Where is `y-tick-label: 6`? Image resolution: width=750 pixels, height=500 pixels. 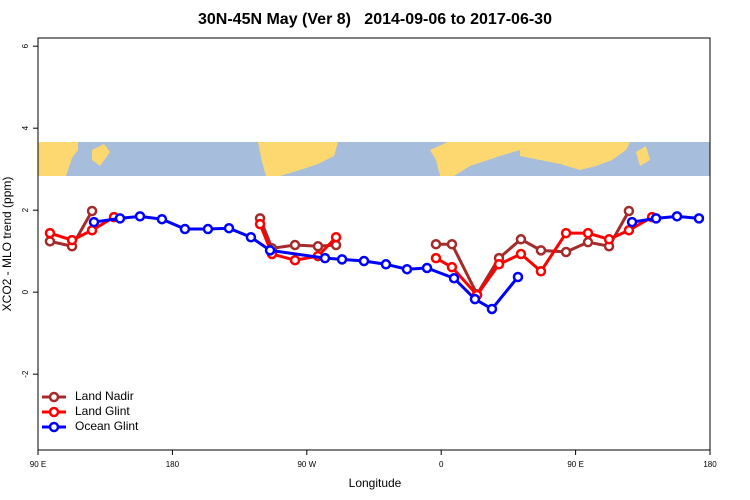 y-tick-label: 6 is located at coordinates (25, 45).